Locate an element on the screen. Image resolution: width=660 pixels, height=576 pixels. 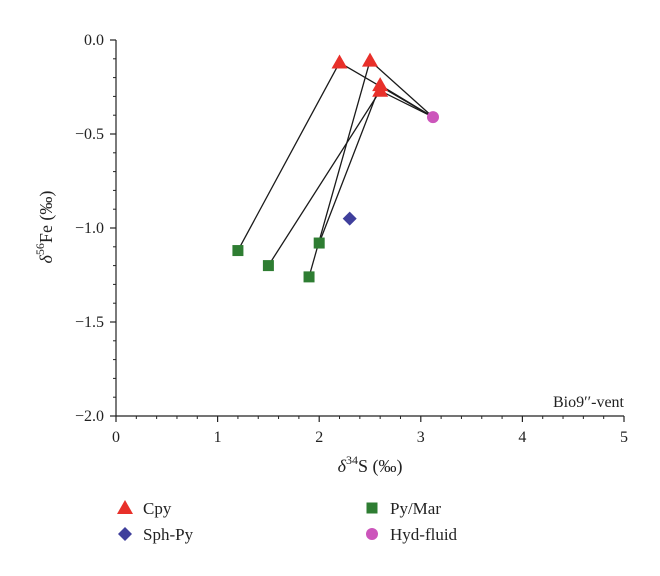
legend-marker-py-mar is located at coordinates (372, 508).